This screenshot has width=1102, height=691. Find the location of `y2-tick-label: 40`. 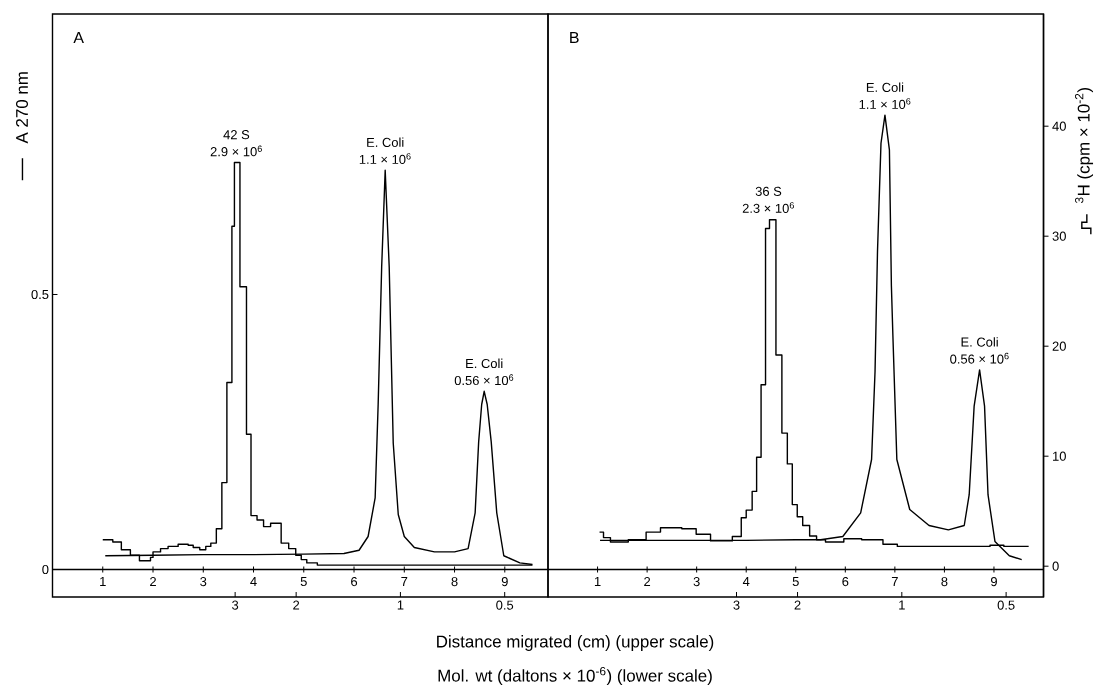

y2-tick-label: 40 is located at coordinates (1059, 126).